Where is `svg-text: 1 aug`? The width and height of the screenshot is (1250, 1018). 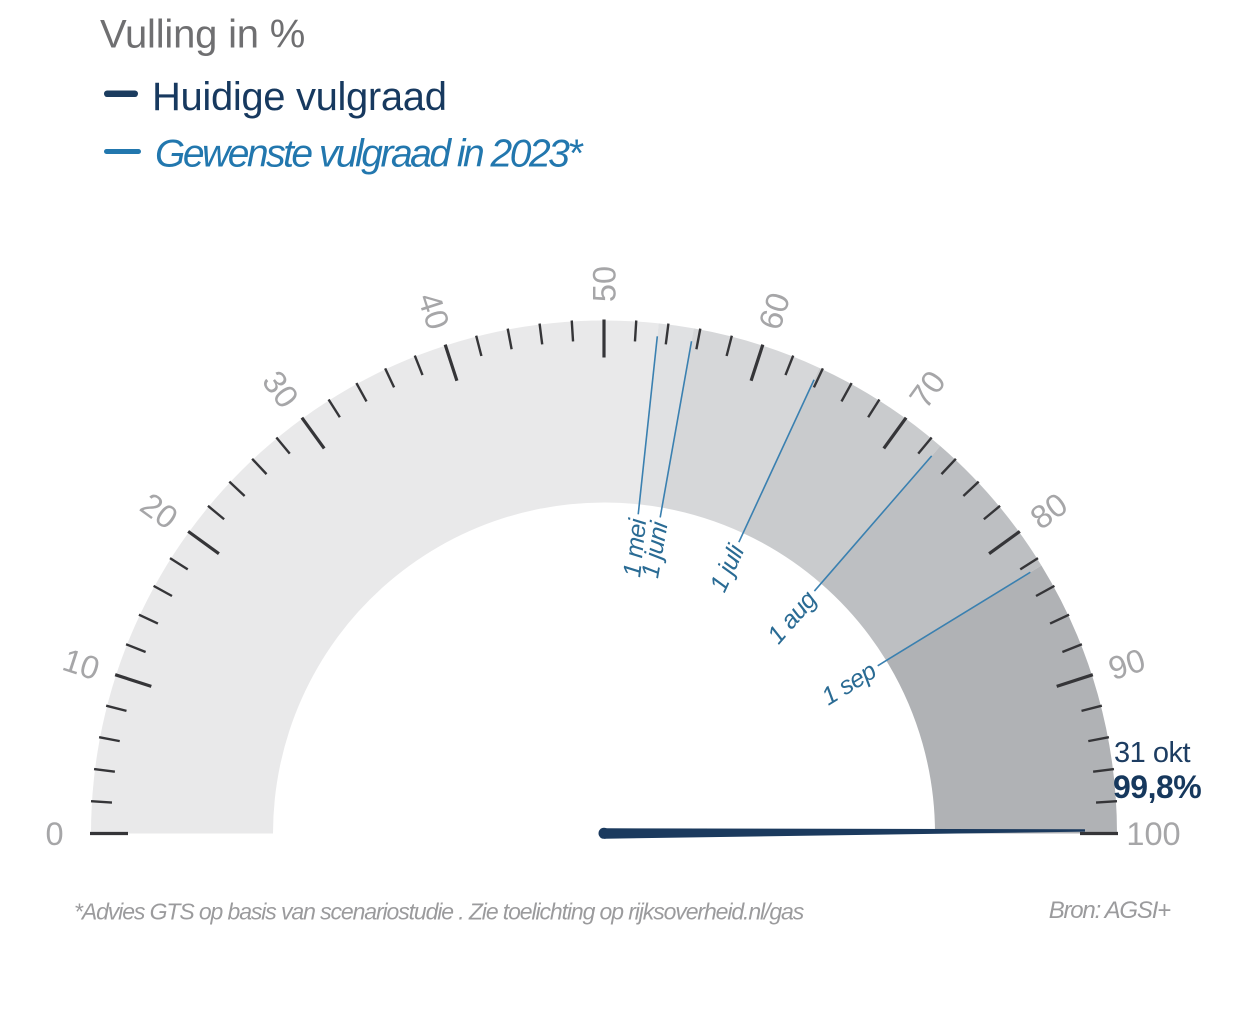 svg-text: 1 aug is located at coordinates (792, 617).